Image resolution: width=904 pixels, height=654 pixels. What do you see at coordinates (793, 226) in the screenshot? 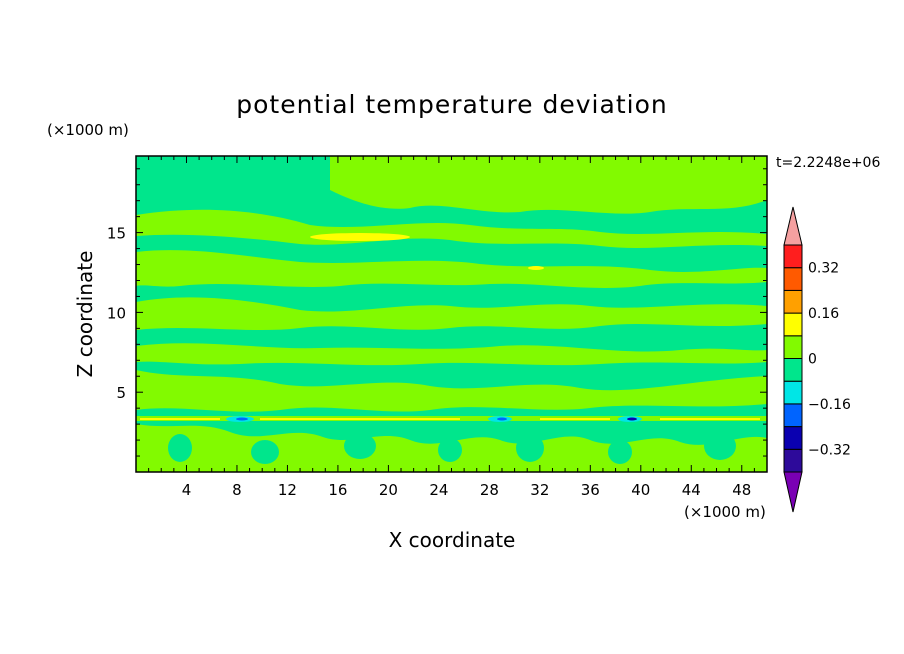
I see `colorbar-max-arrow` at bounding box center [793, 226].